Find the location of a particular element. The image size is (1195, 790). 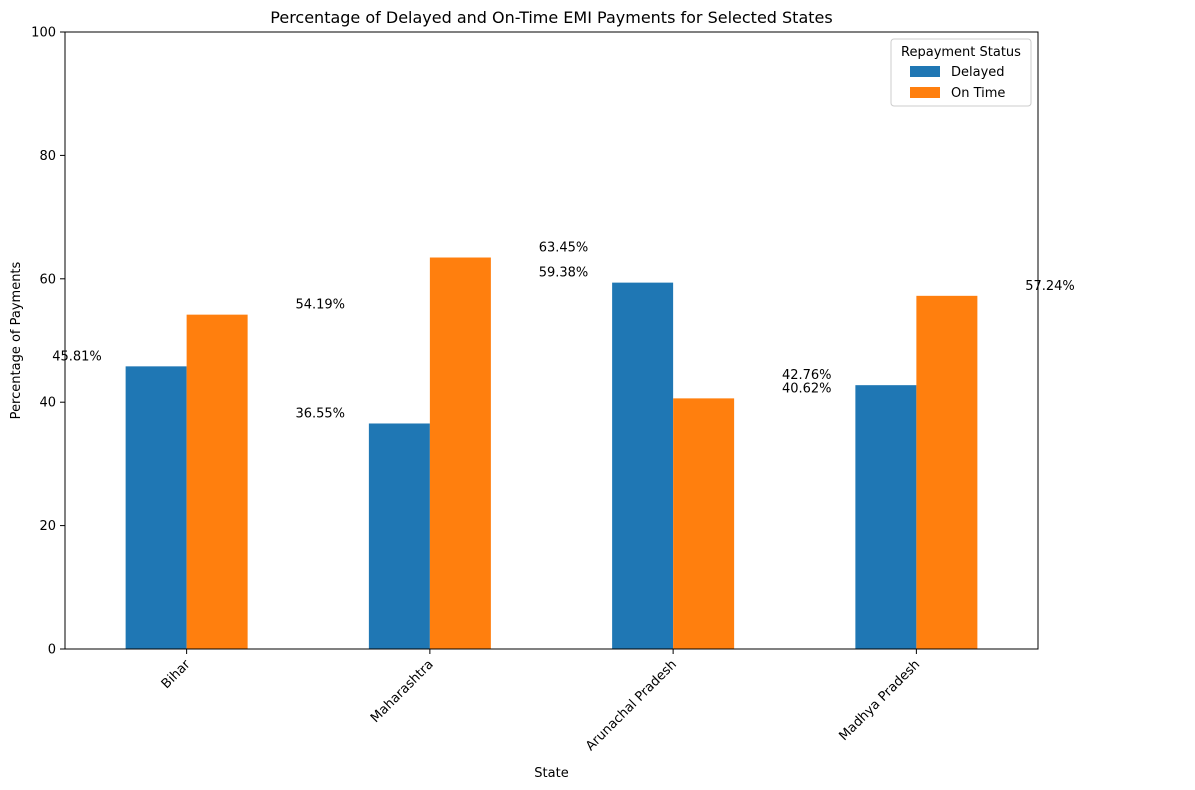

x-tick-label: Arunachal Pradesh is located at coordinates (631, 705).